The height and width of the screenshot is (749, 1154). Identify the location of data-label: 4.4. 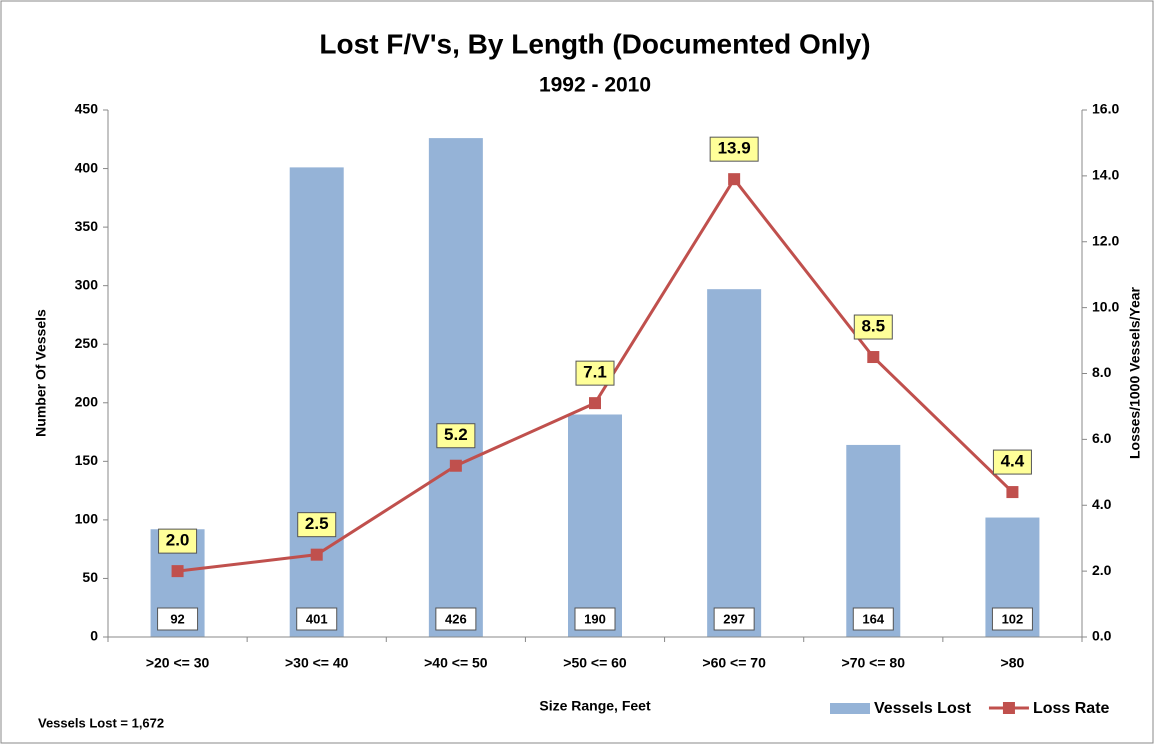
(1013, 461).